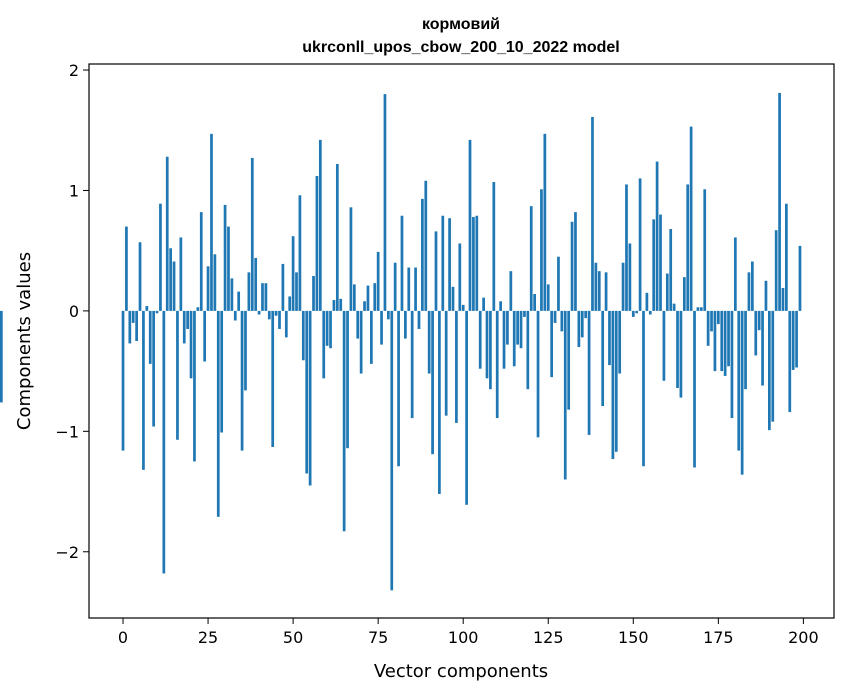 The image size is (847, 696). Describe the element at coordinates (74, 70) in the screenshot. I see `y-tick-label: 2` at that location.